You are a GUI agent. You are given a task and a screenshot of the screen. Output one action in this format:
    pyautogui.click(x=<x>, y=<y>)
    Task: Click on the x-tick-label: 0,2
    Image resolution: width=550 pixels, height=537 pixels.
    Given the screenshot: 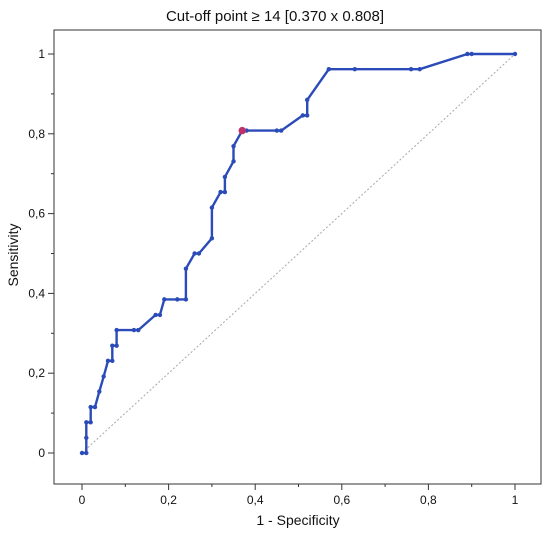 What is the action you would take?
    pyautogui.click(x=168, y=500)
    